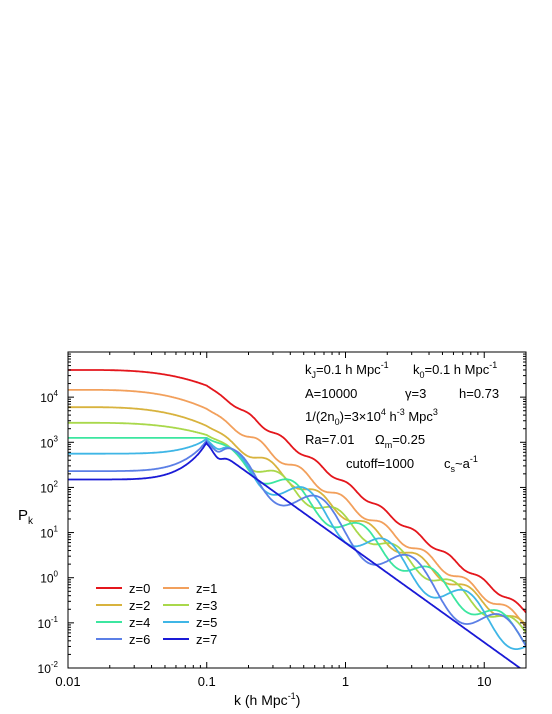  Describe the element at coordinates (412, 464) in the screenshot. I see `annotation-line-5: cutoff=1000 cs~a-1` at that location.